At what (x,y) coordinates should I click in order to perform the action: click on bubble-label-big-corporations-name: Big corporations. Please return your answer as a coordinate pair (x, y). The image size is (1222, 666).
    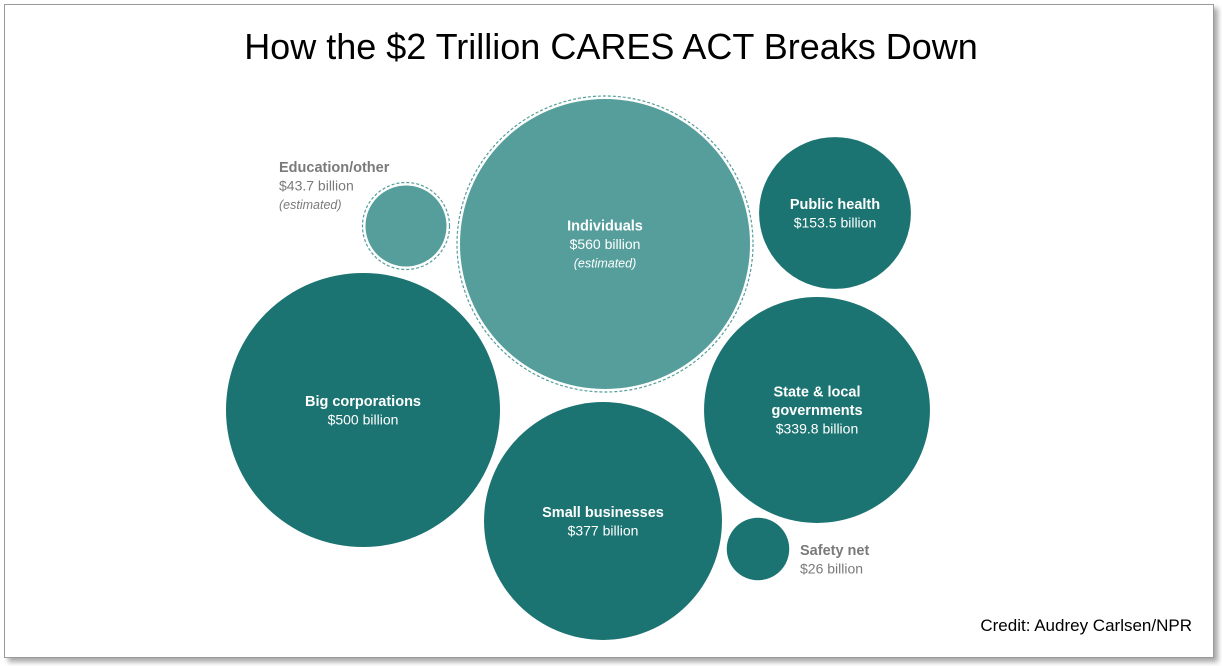
    Looking at the image, I should click on (363, 402).